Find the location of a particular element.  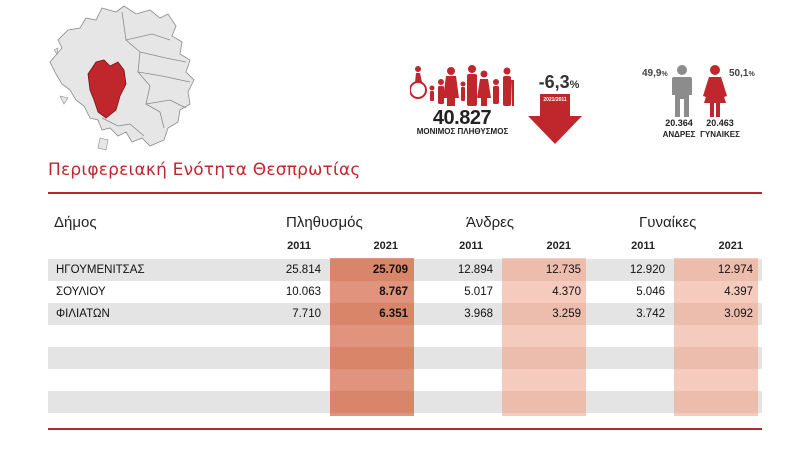

women-2021-column-bg is located at coordinates (716, 337).